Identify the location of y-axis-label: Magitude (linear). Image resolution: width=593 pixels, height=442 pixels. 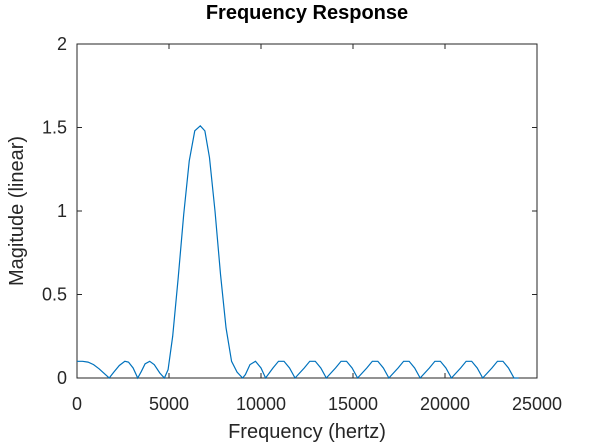
(17, 211).